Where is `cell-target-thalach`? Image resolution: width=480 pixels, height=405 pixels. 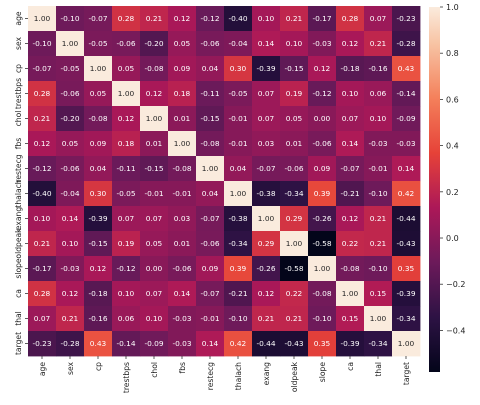 cell-target-thalach is located at coordinates (238, 344).